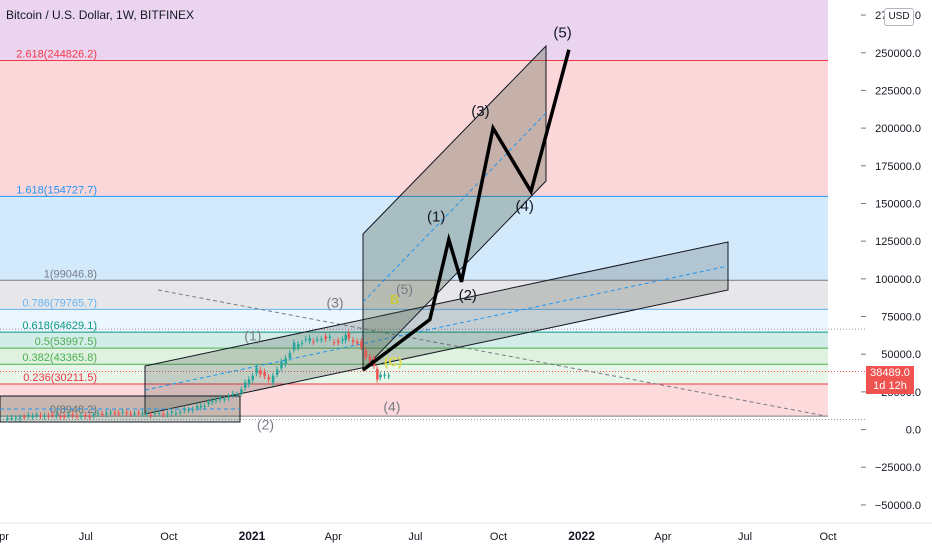  What do you see at coordinates (901, 355) in the screenshot?
I see `y-tick-label: 50000.0` at bounding box center [901, 355].